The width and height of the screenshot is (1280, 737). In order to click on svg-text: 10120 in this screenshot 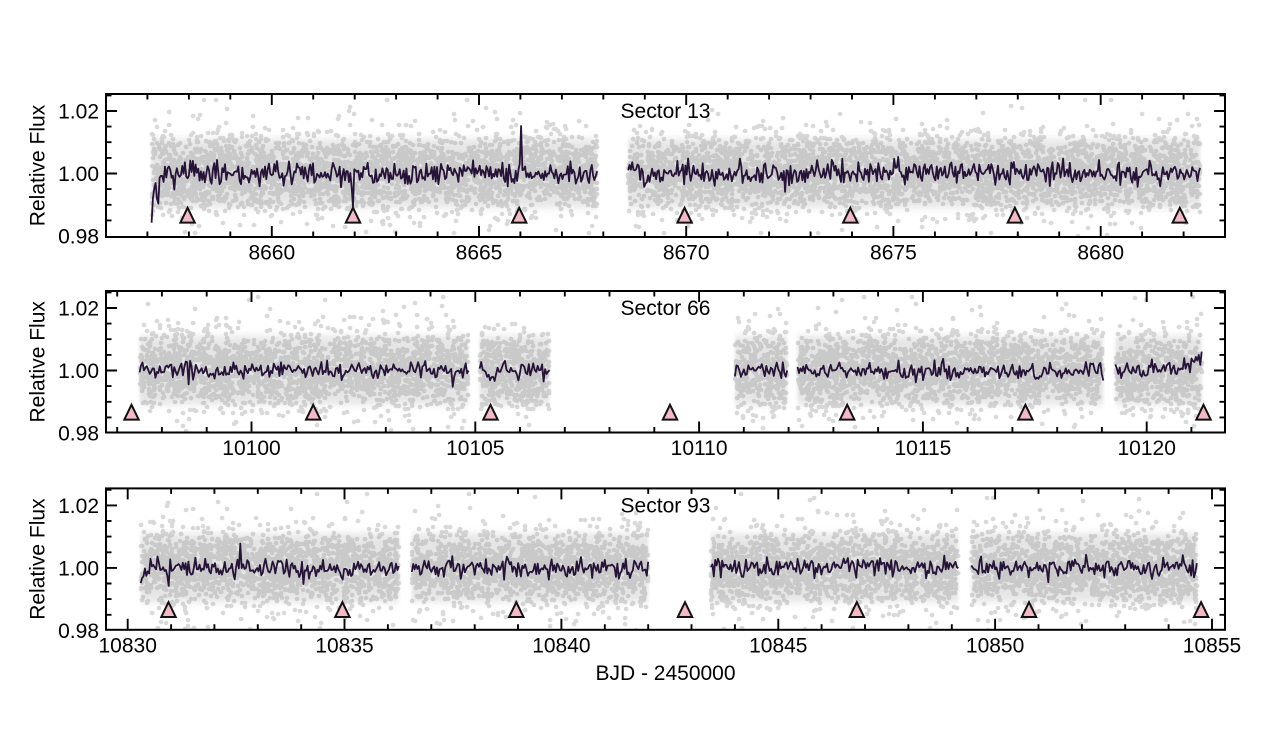, I will do `click(1146, 448)`.